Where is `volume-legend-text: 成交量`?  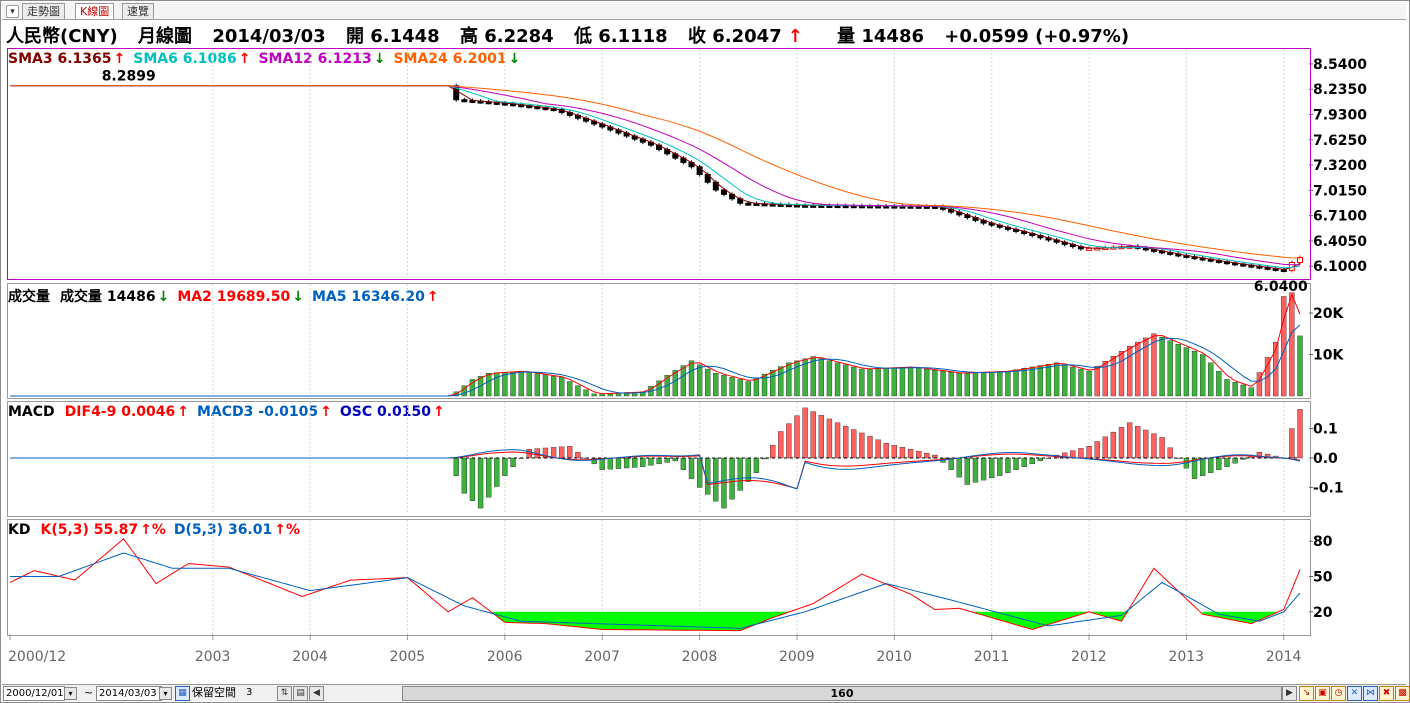
volume-legend-text: 成交量 is located at coordinates (29, 297).